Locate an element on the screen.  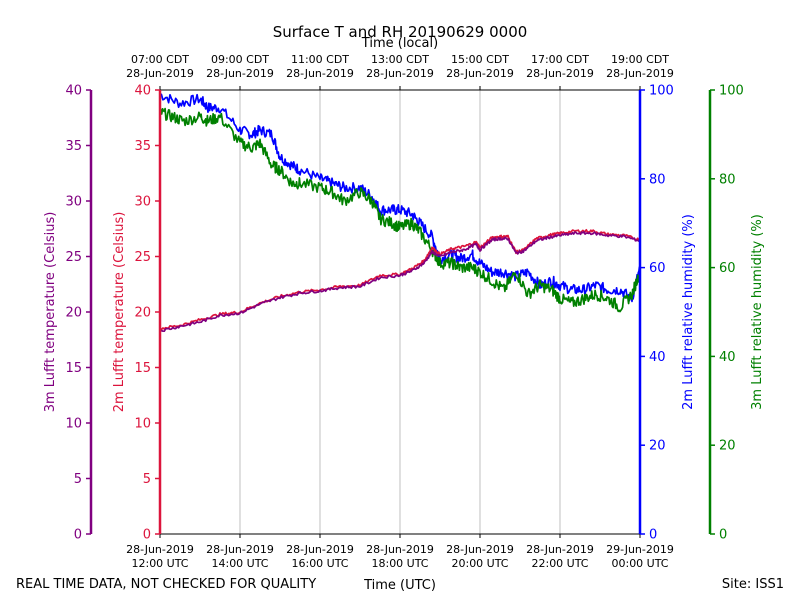
rh3m-tick-label: 40 is located at coordinates (727, 357).